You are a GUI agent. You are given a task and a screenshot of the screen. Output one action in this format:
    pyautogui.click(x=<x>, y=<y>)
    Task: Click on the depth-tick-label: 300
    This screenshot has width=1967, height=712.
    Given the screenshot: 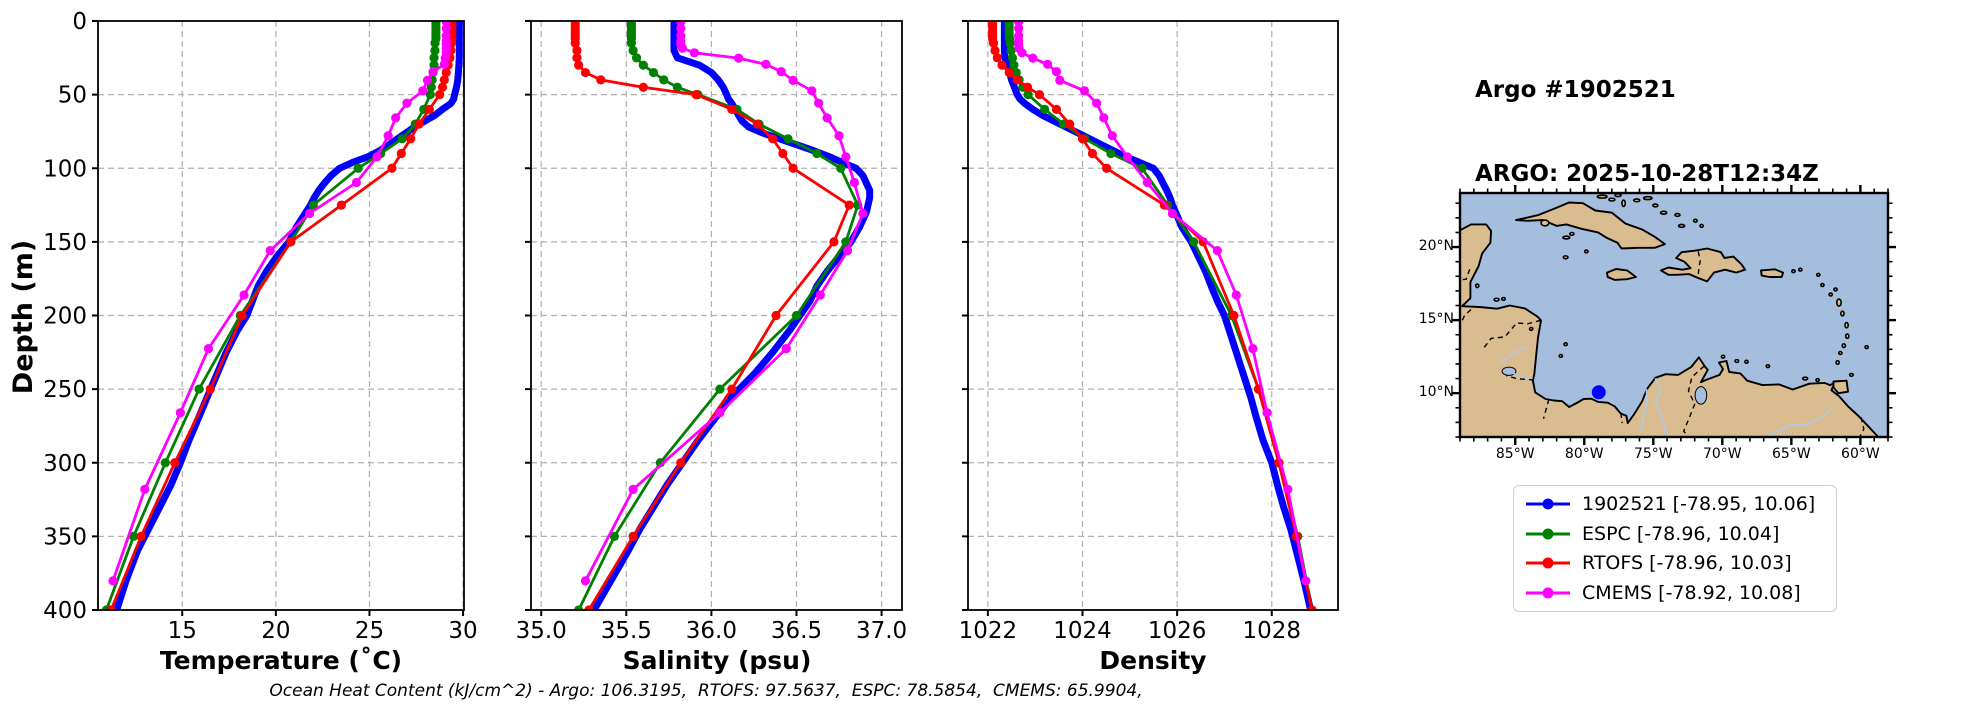 What is the action you would take?
    pyautogui.click(x=65, y=464)
    